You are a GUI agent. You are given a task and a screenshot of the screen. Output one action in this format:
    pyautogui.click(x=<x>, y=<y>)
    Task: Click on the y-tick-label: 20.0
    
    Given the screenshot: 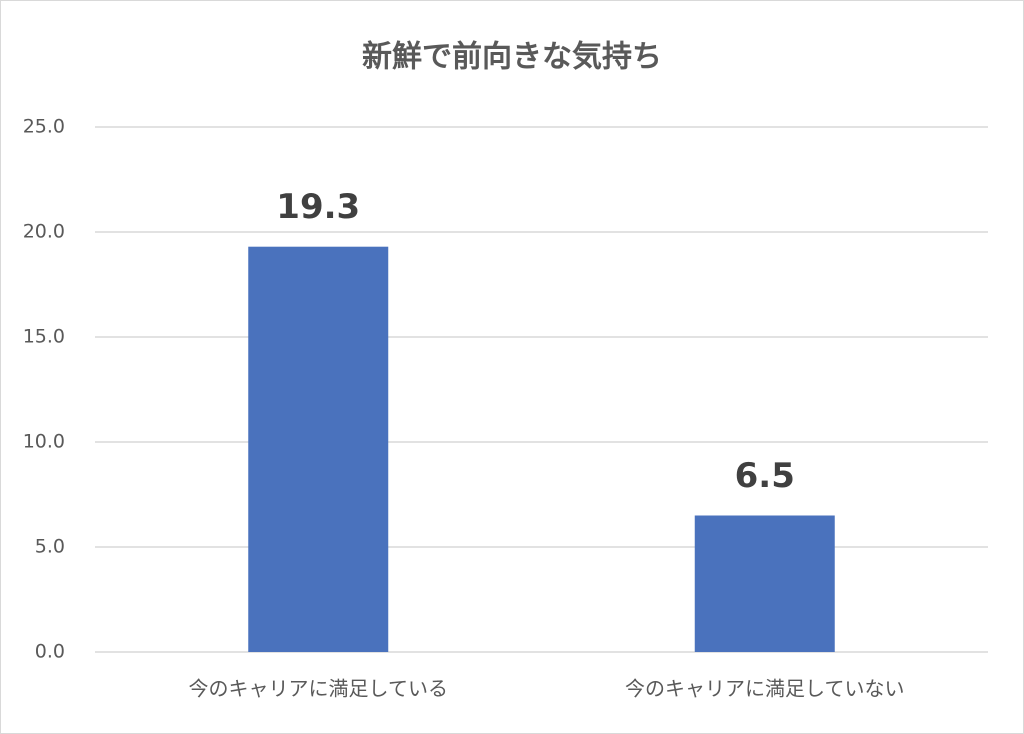 What is the action you would take?
    pyautogui.click(x=44, y=232)
    